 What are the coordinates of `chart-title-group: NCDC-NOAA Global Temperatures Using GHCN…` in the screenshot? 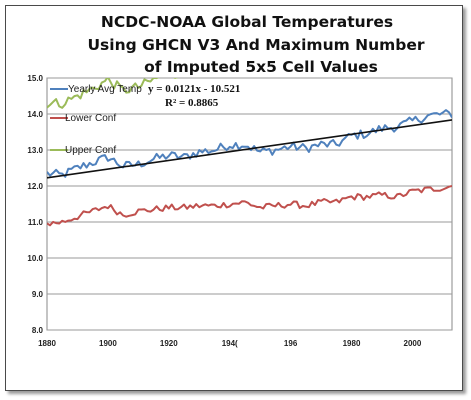 It's located at (255, 44).